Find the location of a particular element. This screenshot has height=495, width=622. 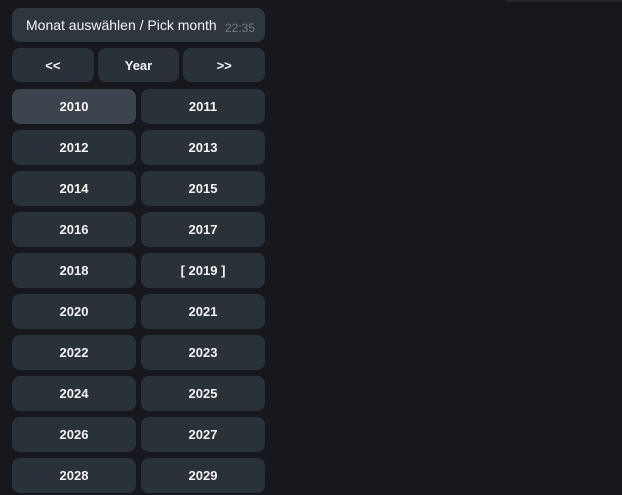

year-button-label: 2015 is located at coordinates (203, 188).